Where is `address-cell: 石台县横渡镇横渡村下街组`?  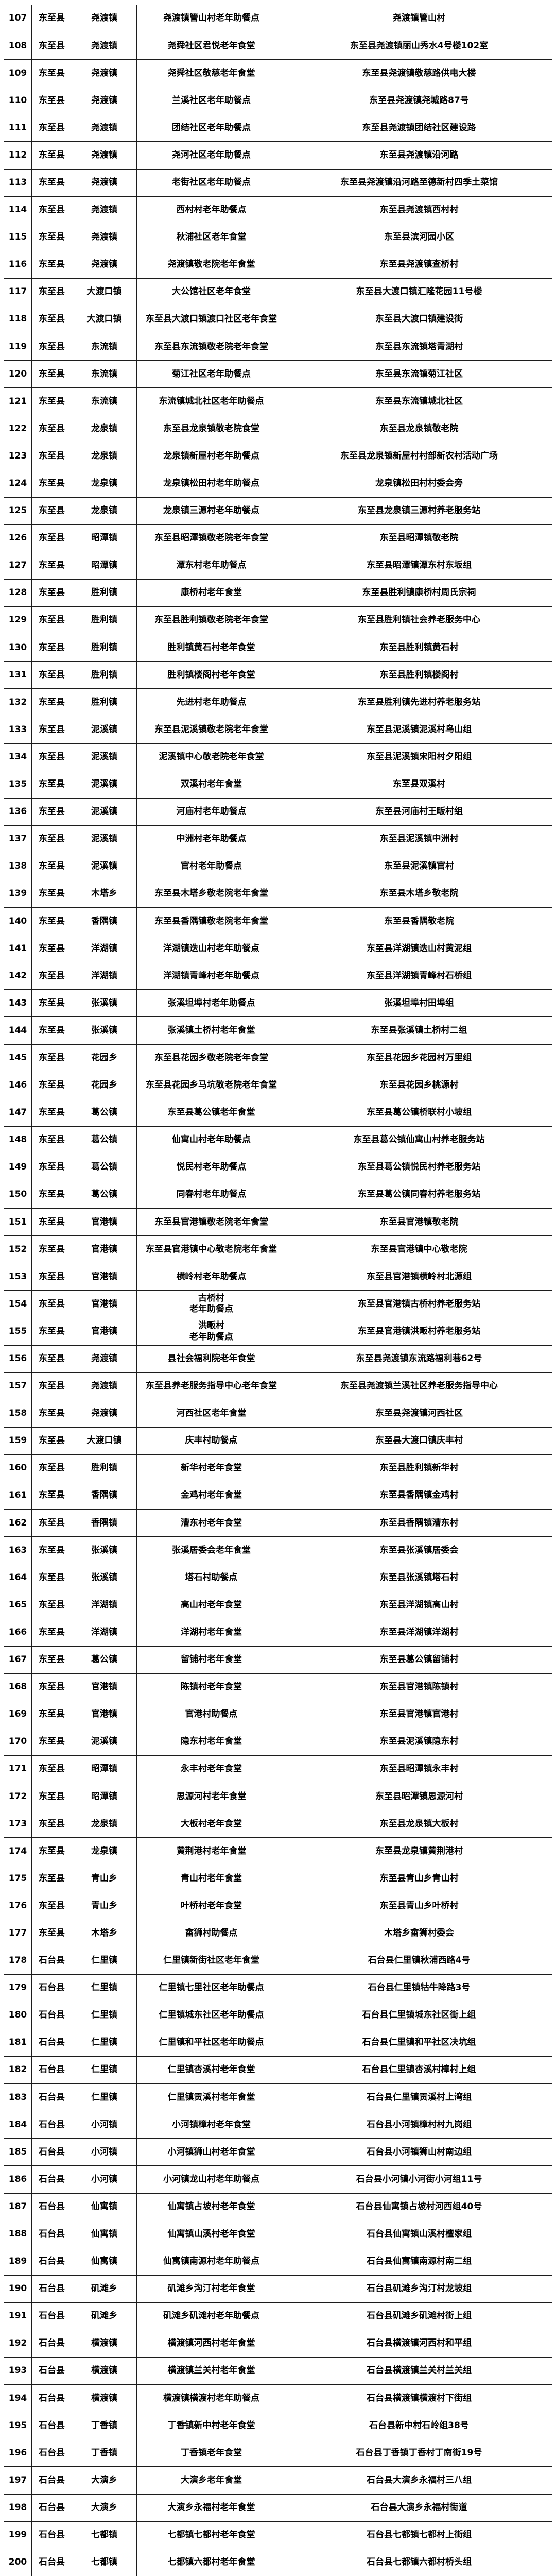 address-cell: 石台县横渡镇横渡村下街组 is located at coordinates (419, 2398).